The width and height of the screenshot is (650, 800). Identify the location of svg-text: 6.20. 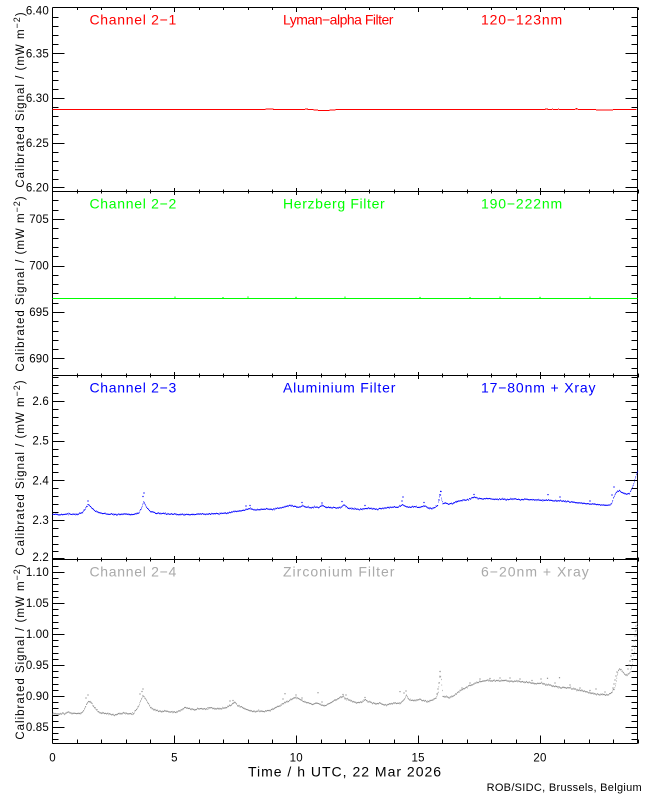
(37, 189).